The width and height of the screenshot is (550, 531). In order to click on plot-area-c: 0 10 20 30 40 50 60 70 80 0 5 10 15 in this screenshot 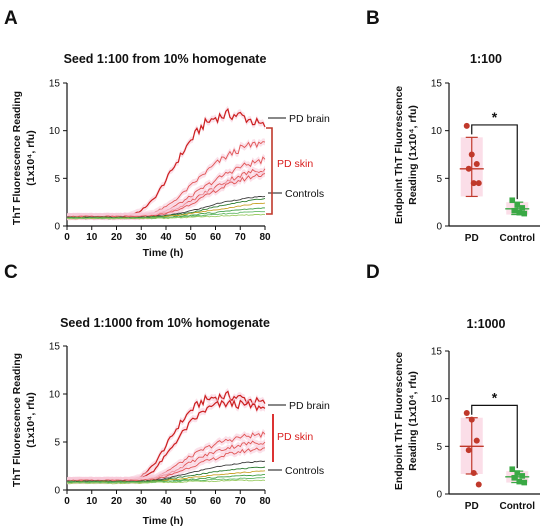, I will do `click(167, 424)`.